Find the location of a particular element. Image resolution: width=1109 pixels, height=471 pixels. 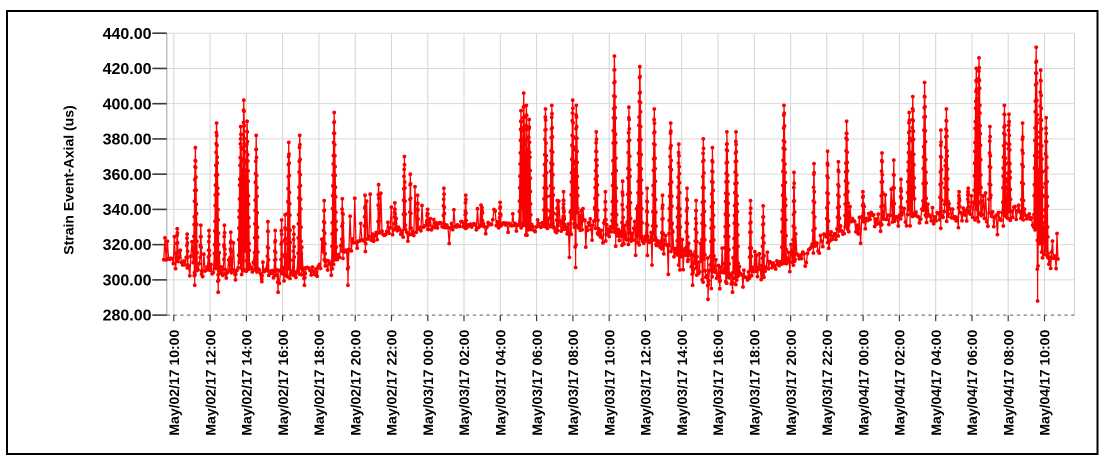

svg-text: May/04/17 00:00 is located at coordinates (863, 383).